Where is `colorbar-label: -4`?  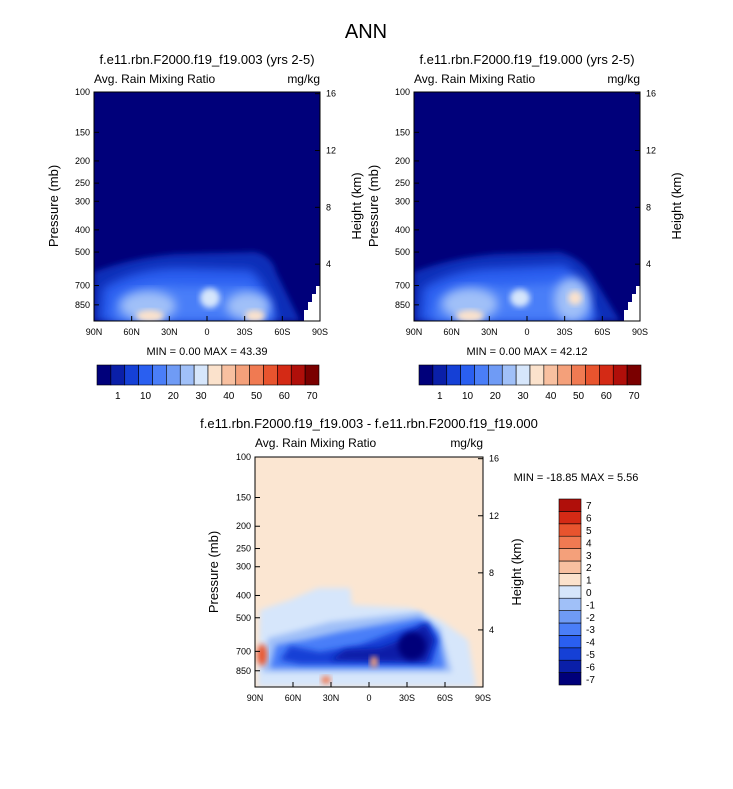 colorbar-label: -4 is located at coordinates (590, 643).